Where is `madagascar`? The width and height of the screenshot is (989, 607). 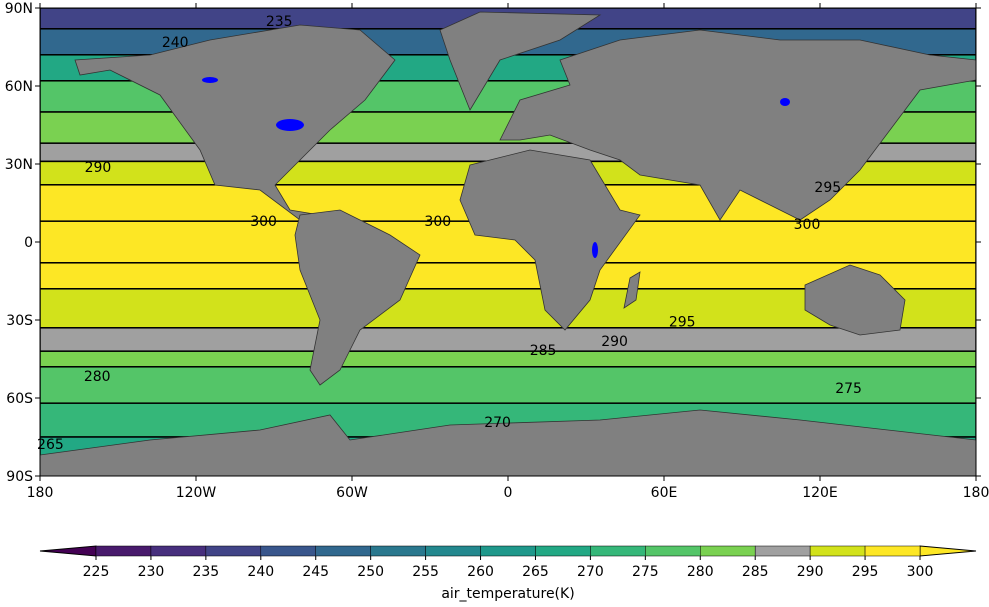
madagascar is located at coordinates (632, 290).